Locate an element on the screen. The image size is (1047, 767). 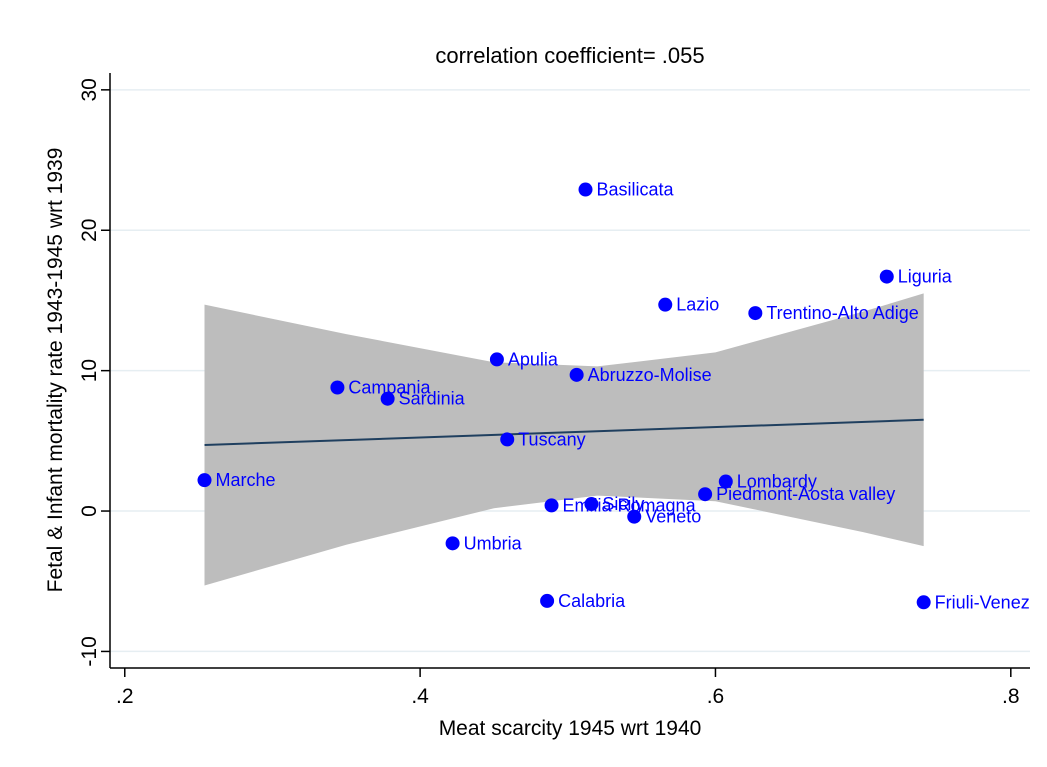
point-label: Sicily is located at coordinates (623, 504).